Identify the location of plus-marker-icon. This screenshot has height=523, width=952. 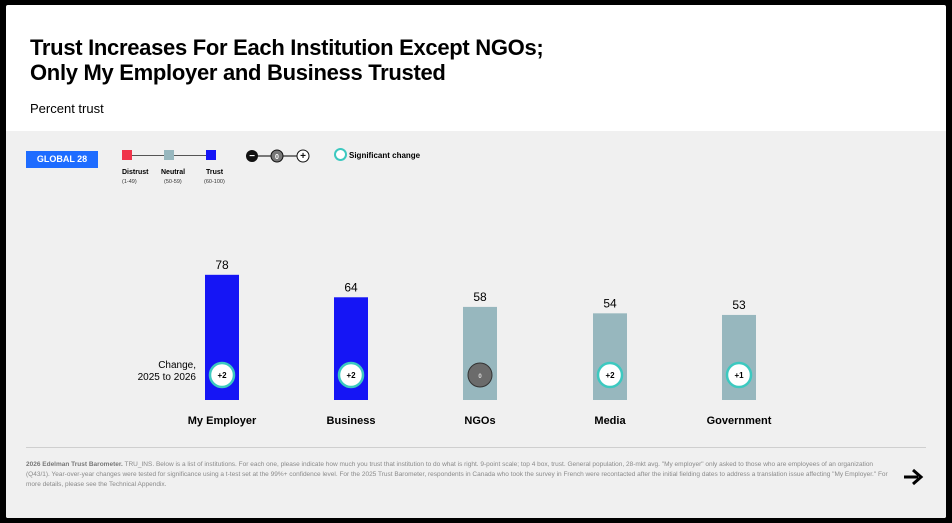
(303, 156).